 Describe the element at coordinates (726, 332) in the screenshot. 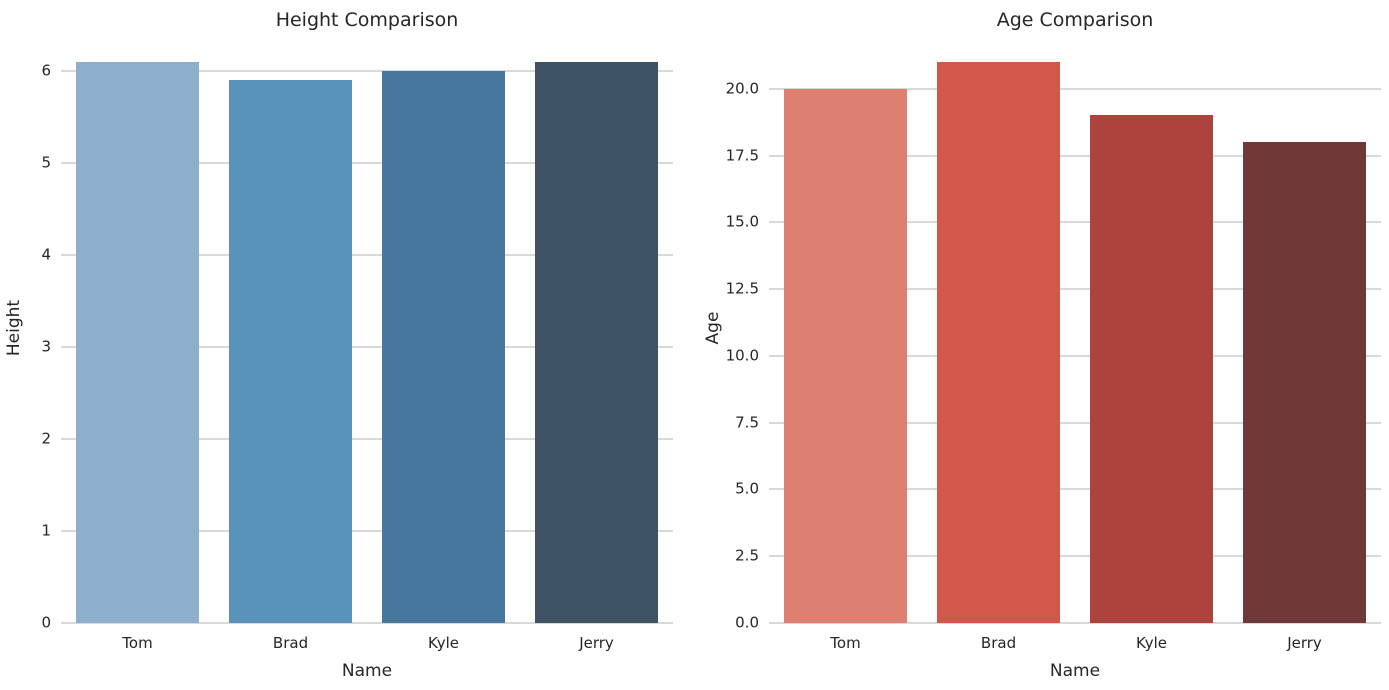

I see `y-tick-labels: 0.0 2.5 5.0 7.5 10.0 12.5 15.0 17.5 20.0` at that location.